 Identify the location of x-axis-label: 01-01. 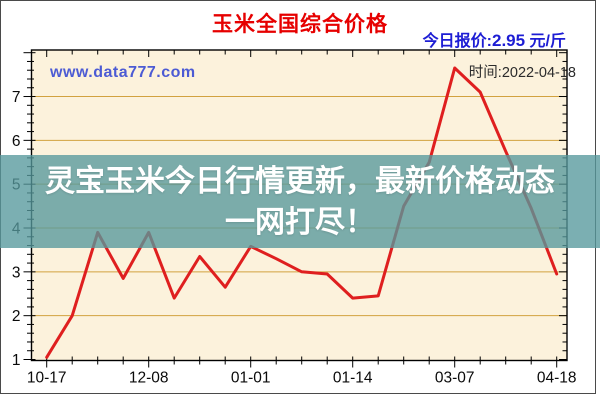
(251, 378).